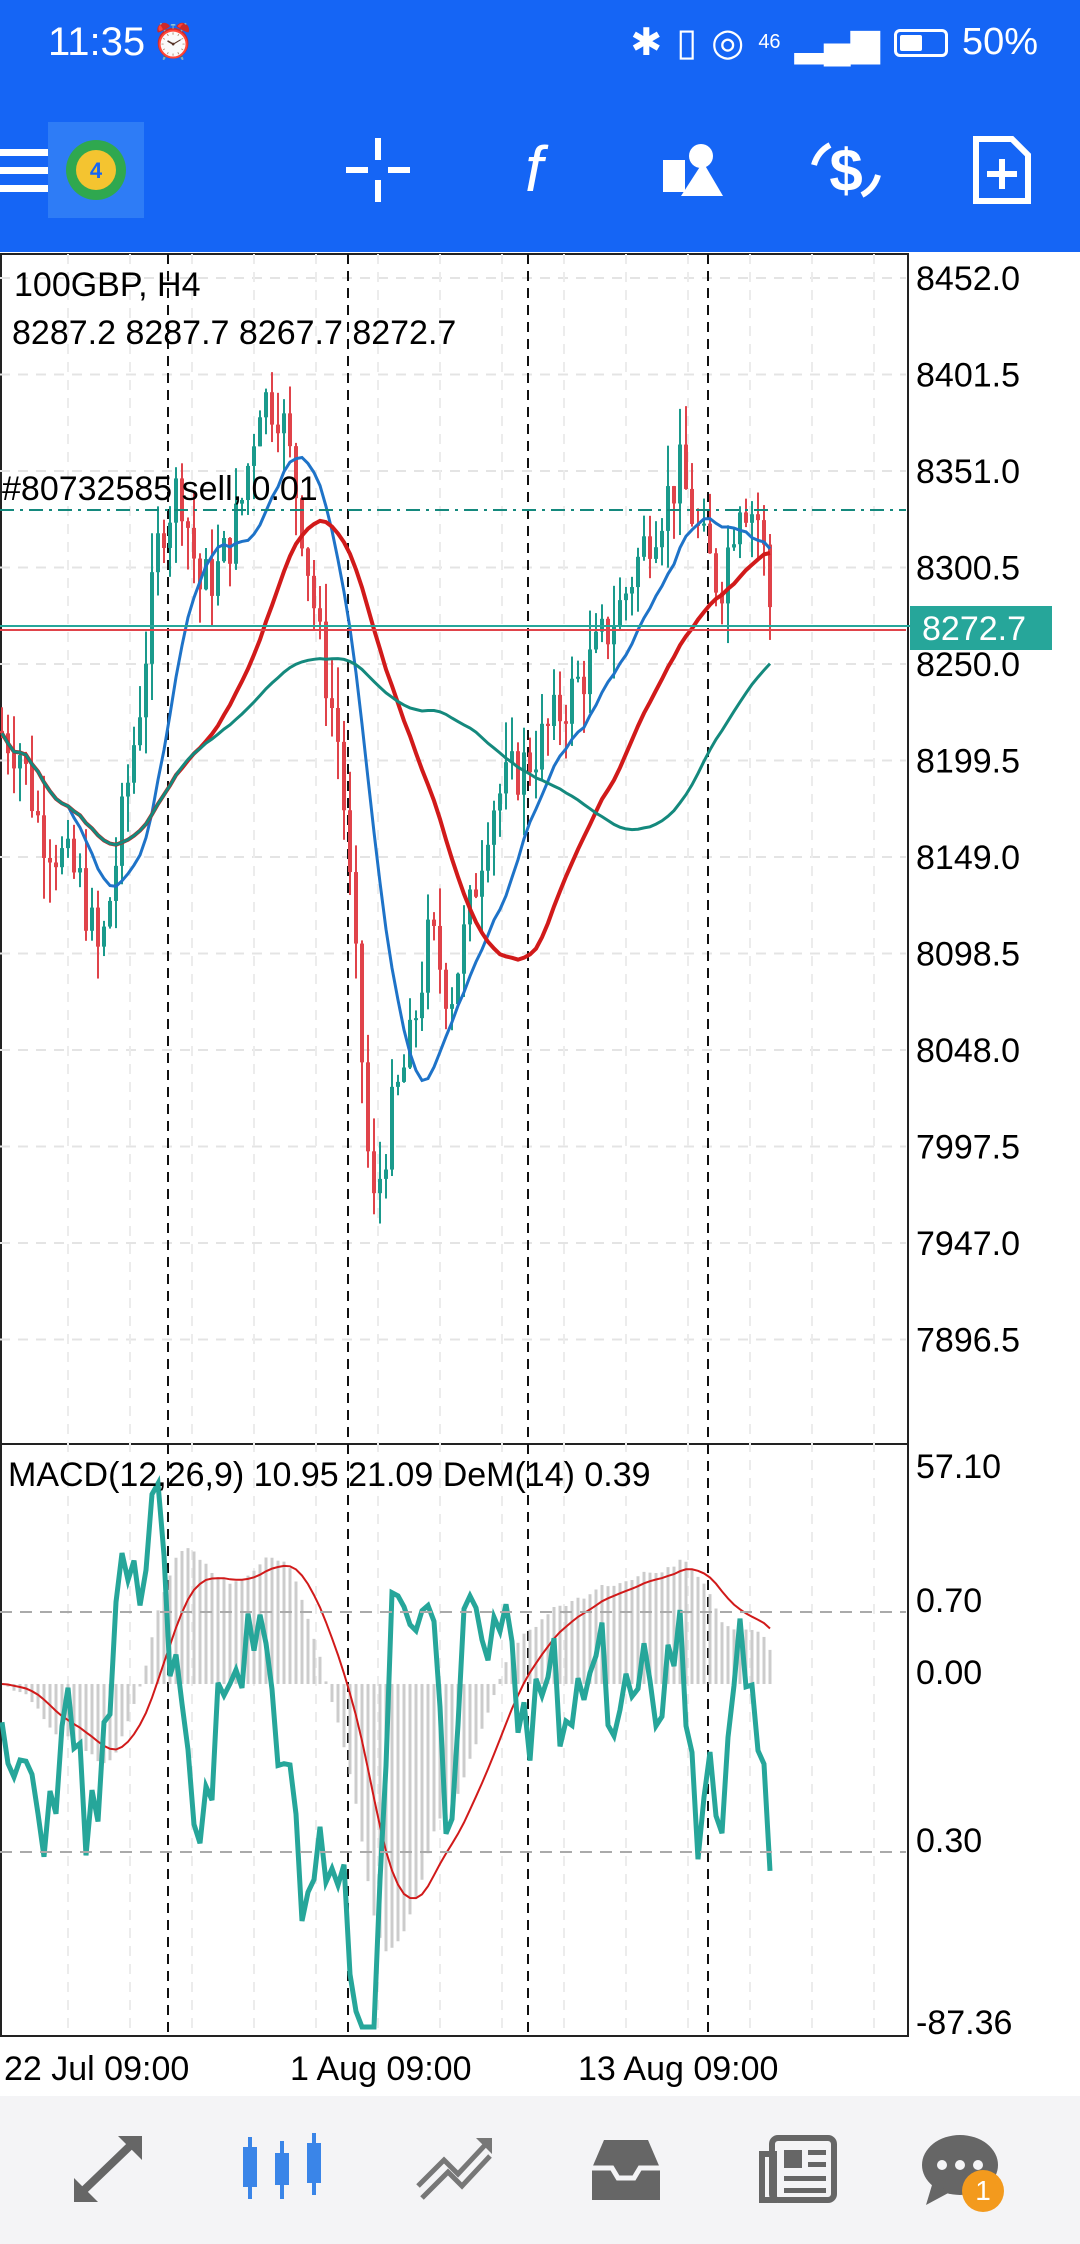 Image resolution: width=1080 pixels, height=2244 pixels. What do you see at coordinates (968, 858) in the screenshot?
I see `price-tick-label: 8149.0` at bounding box center [968, 858].